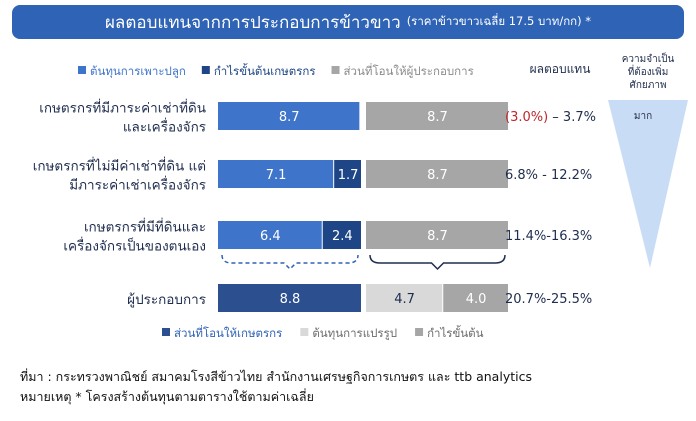  What do you see at coordinates (354, 333) in the screenshot?
I see `legend-label-bottom-1: ต้นทุนการแปรรูป` at bounding box center [354, 333].